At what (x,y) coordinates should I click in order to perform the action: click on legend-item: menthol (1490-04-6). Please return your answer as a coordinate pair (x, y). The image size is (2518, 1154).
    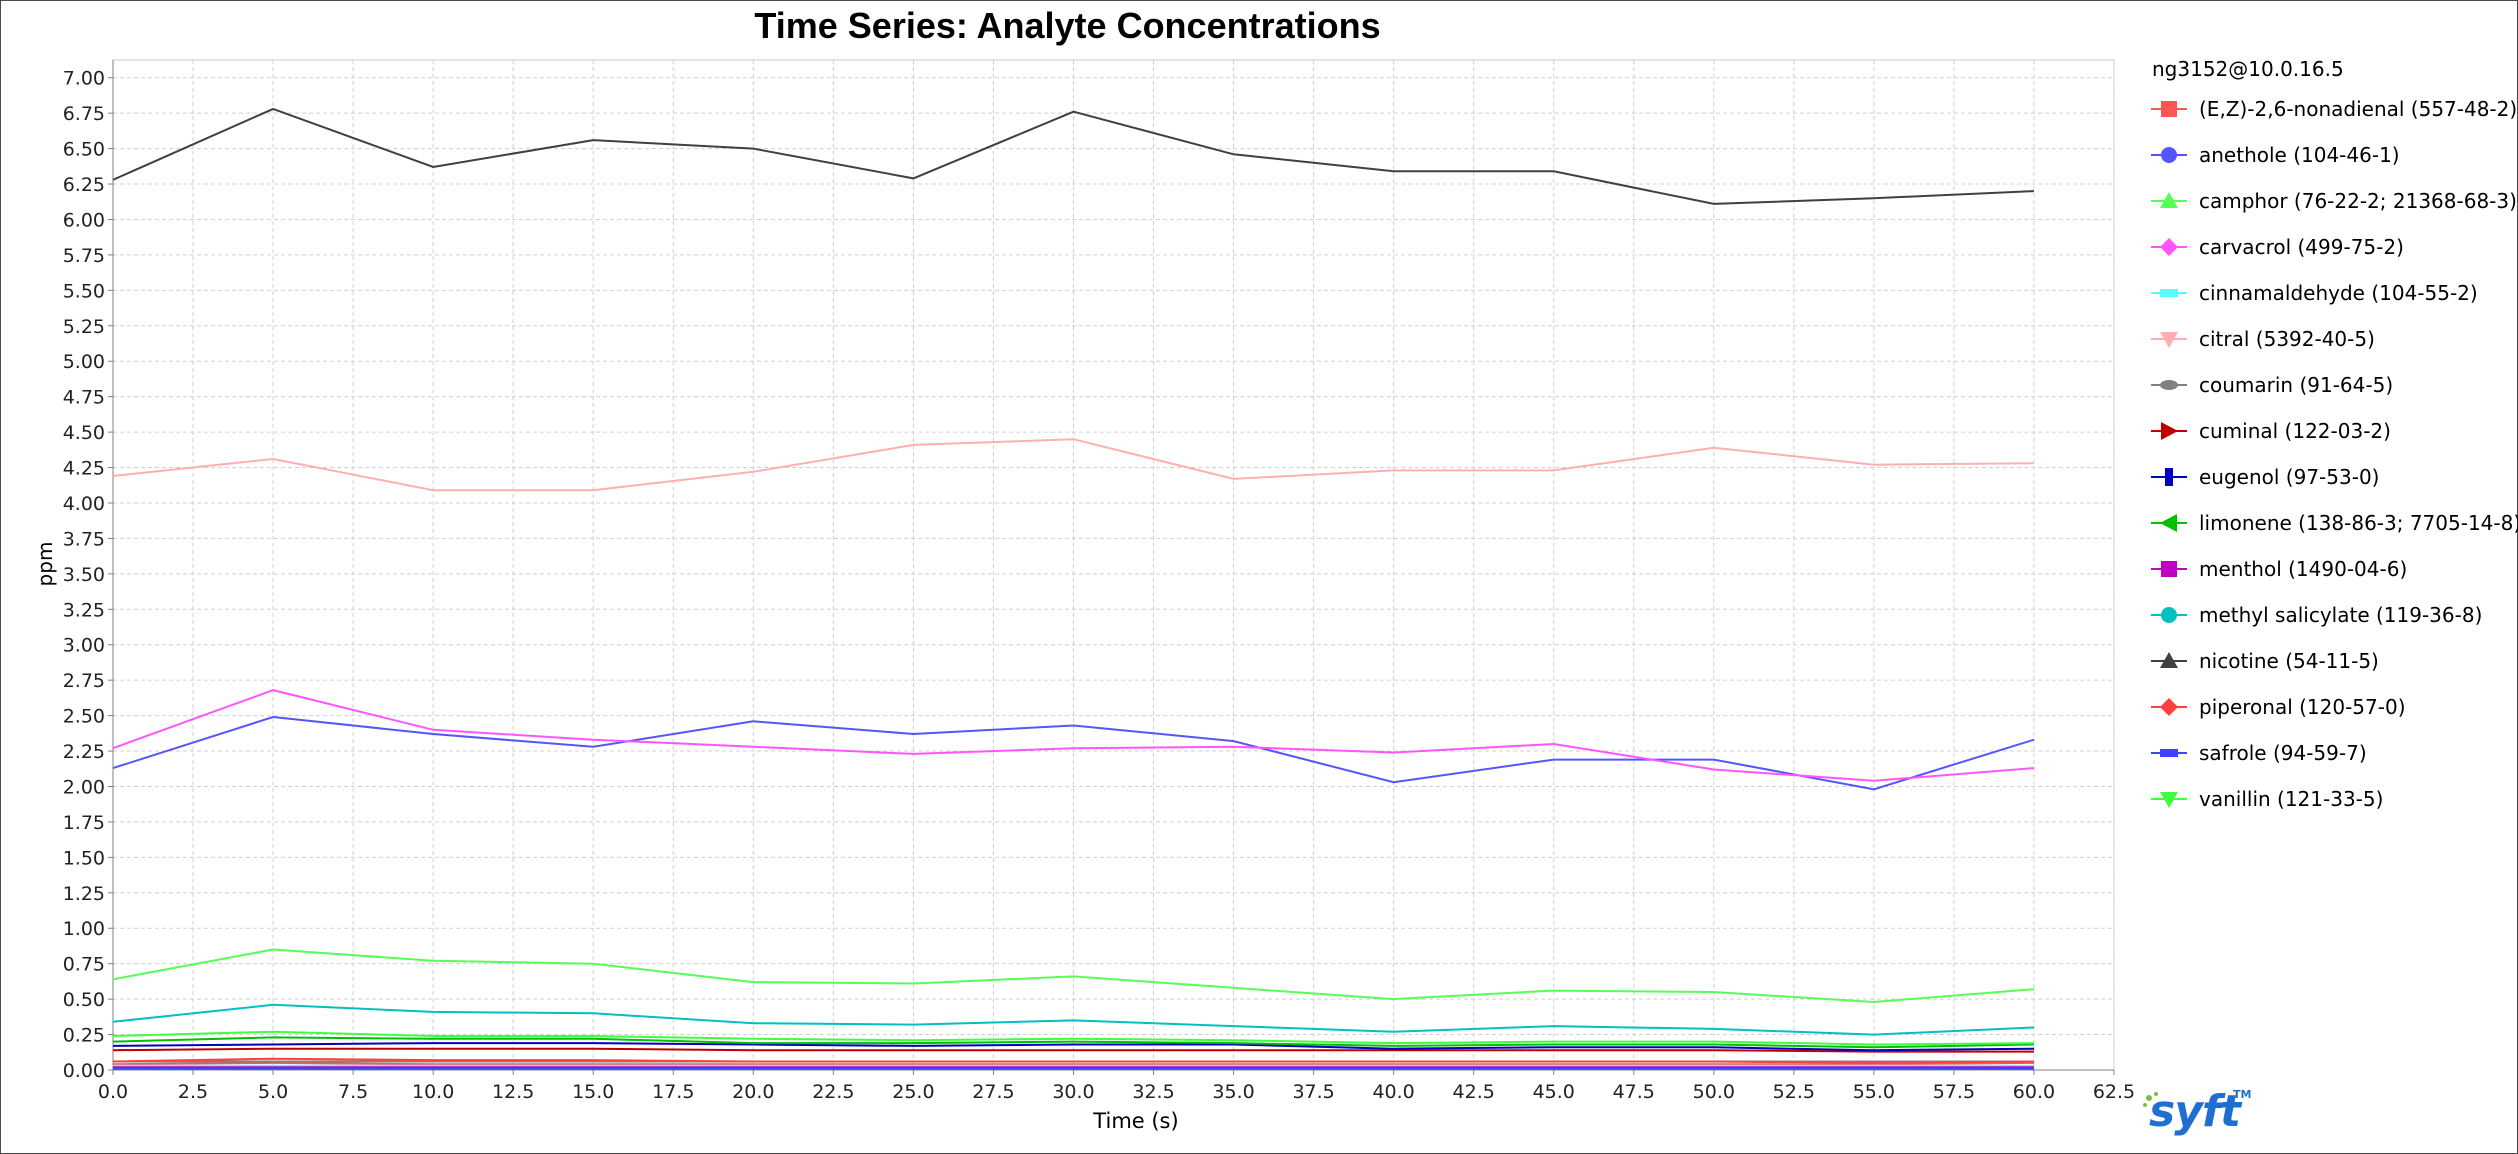
    Looking at the image, I should click on (2334, 569).